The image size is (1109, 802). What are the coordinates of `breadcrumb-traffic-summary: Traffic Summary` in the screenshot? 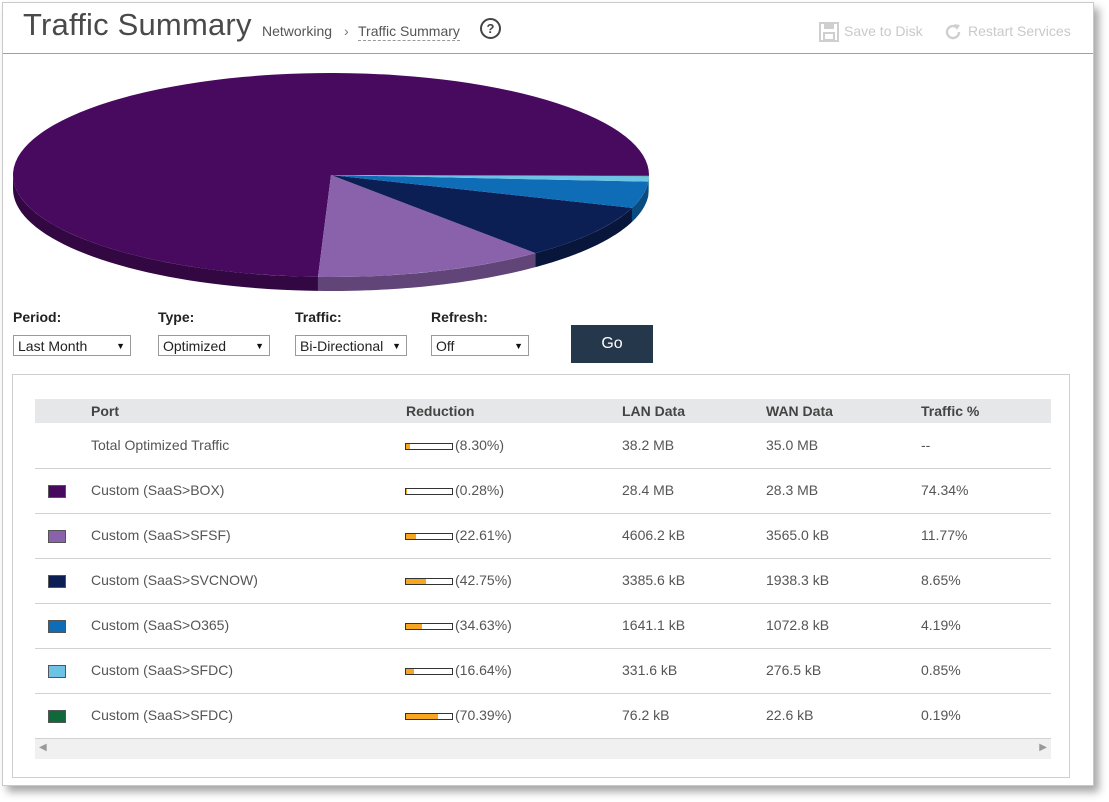 It's located at (409, 32).